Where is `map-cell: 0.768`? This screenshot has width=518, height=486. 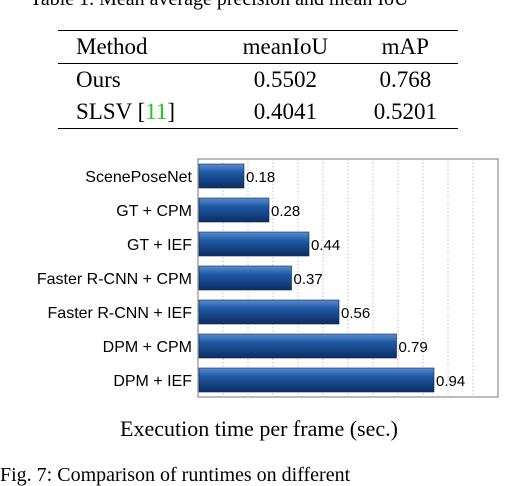 map-cell: 0.768 is located at coordinates (405, 79).